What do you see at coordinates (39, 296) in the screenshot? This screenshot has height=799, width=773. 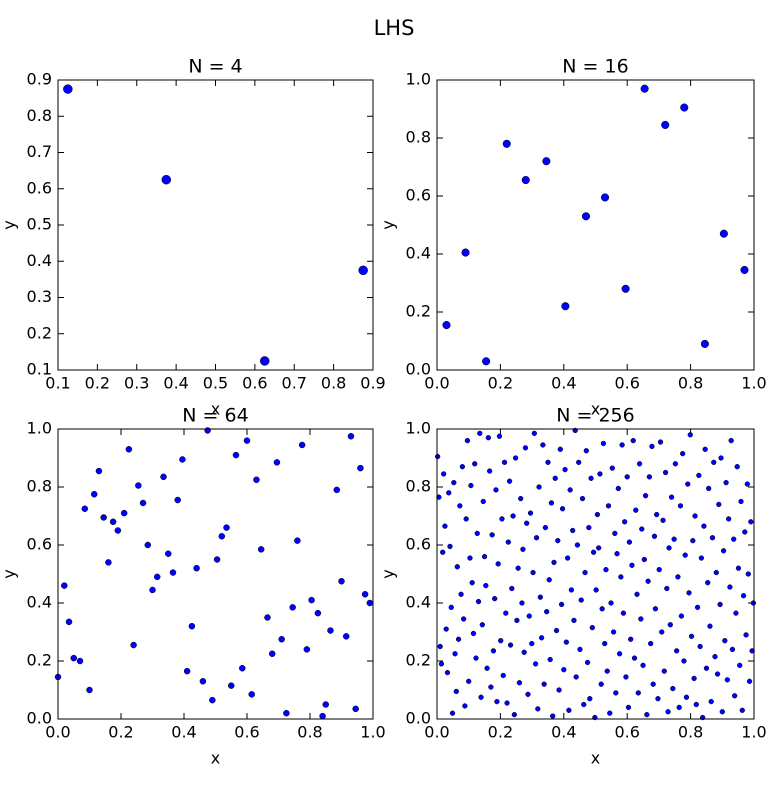 I see `y-tick-label: 0.3` at bounding box center [39, 296].